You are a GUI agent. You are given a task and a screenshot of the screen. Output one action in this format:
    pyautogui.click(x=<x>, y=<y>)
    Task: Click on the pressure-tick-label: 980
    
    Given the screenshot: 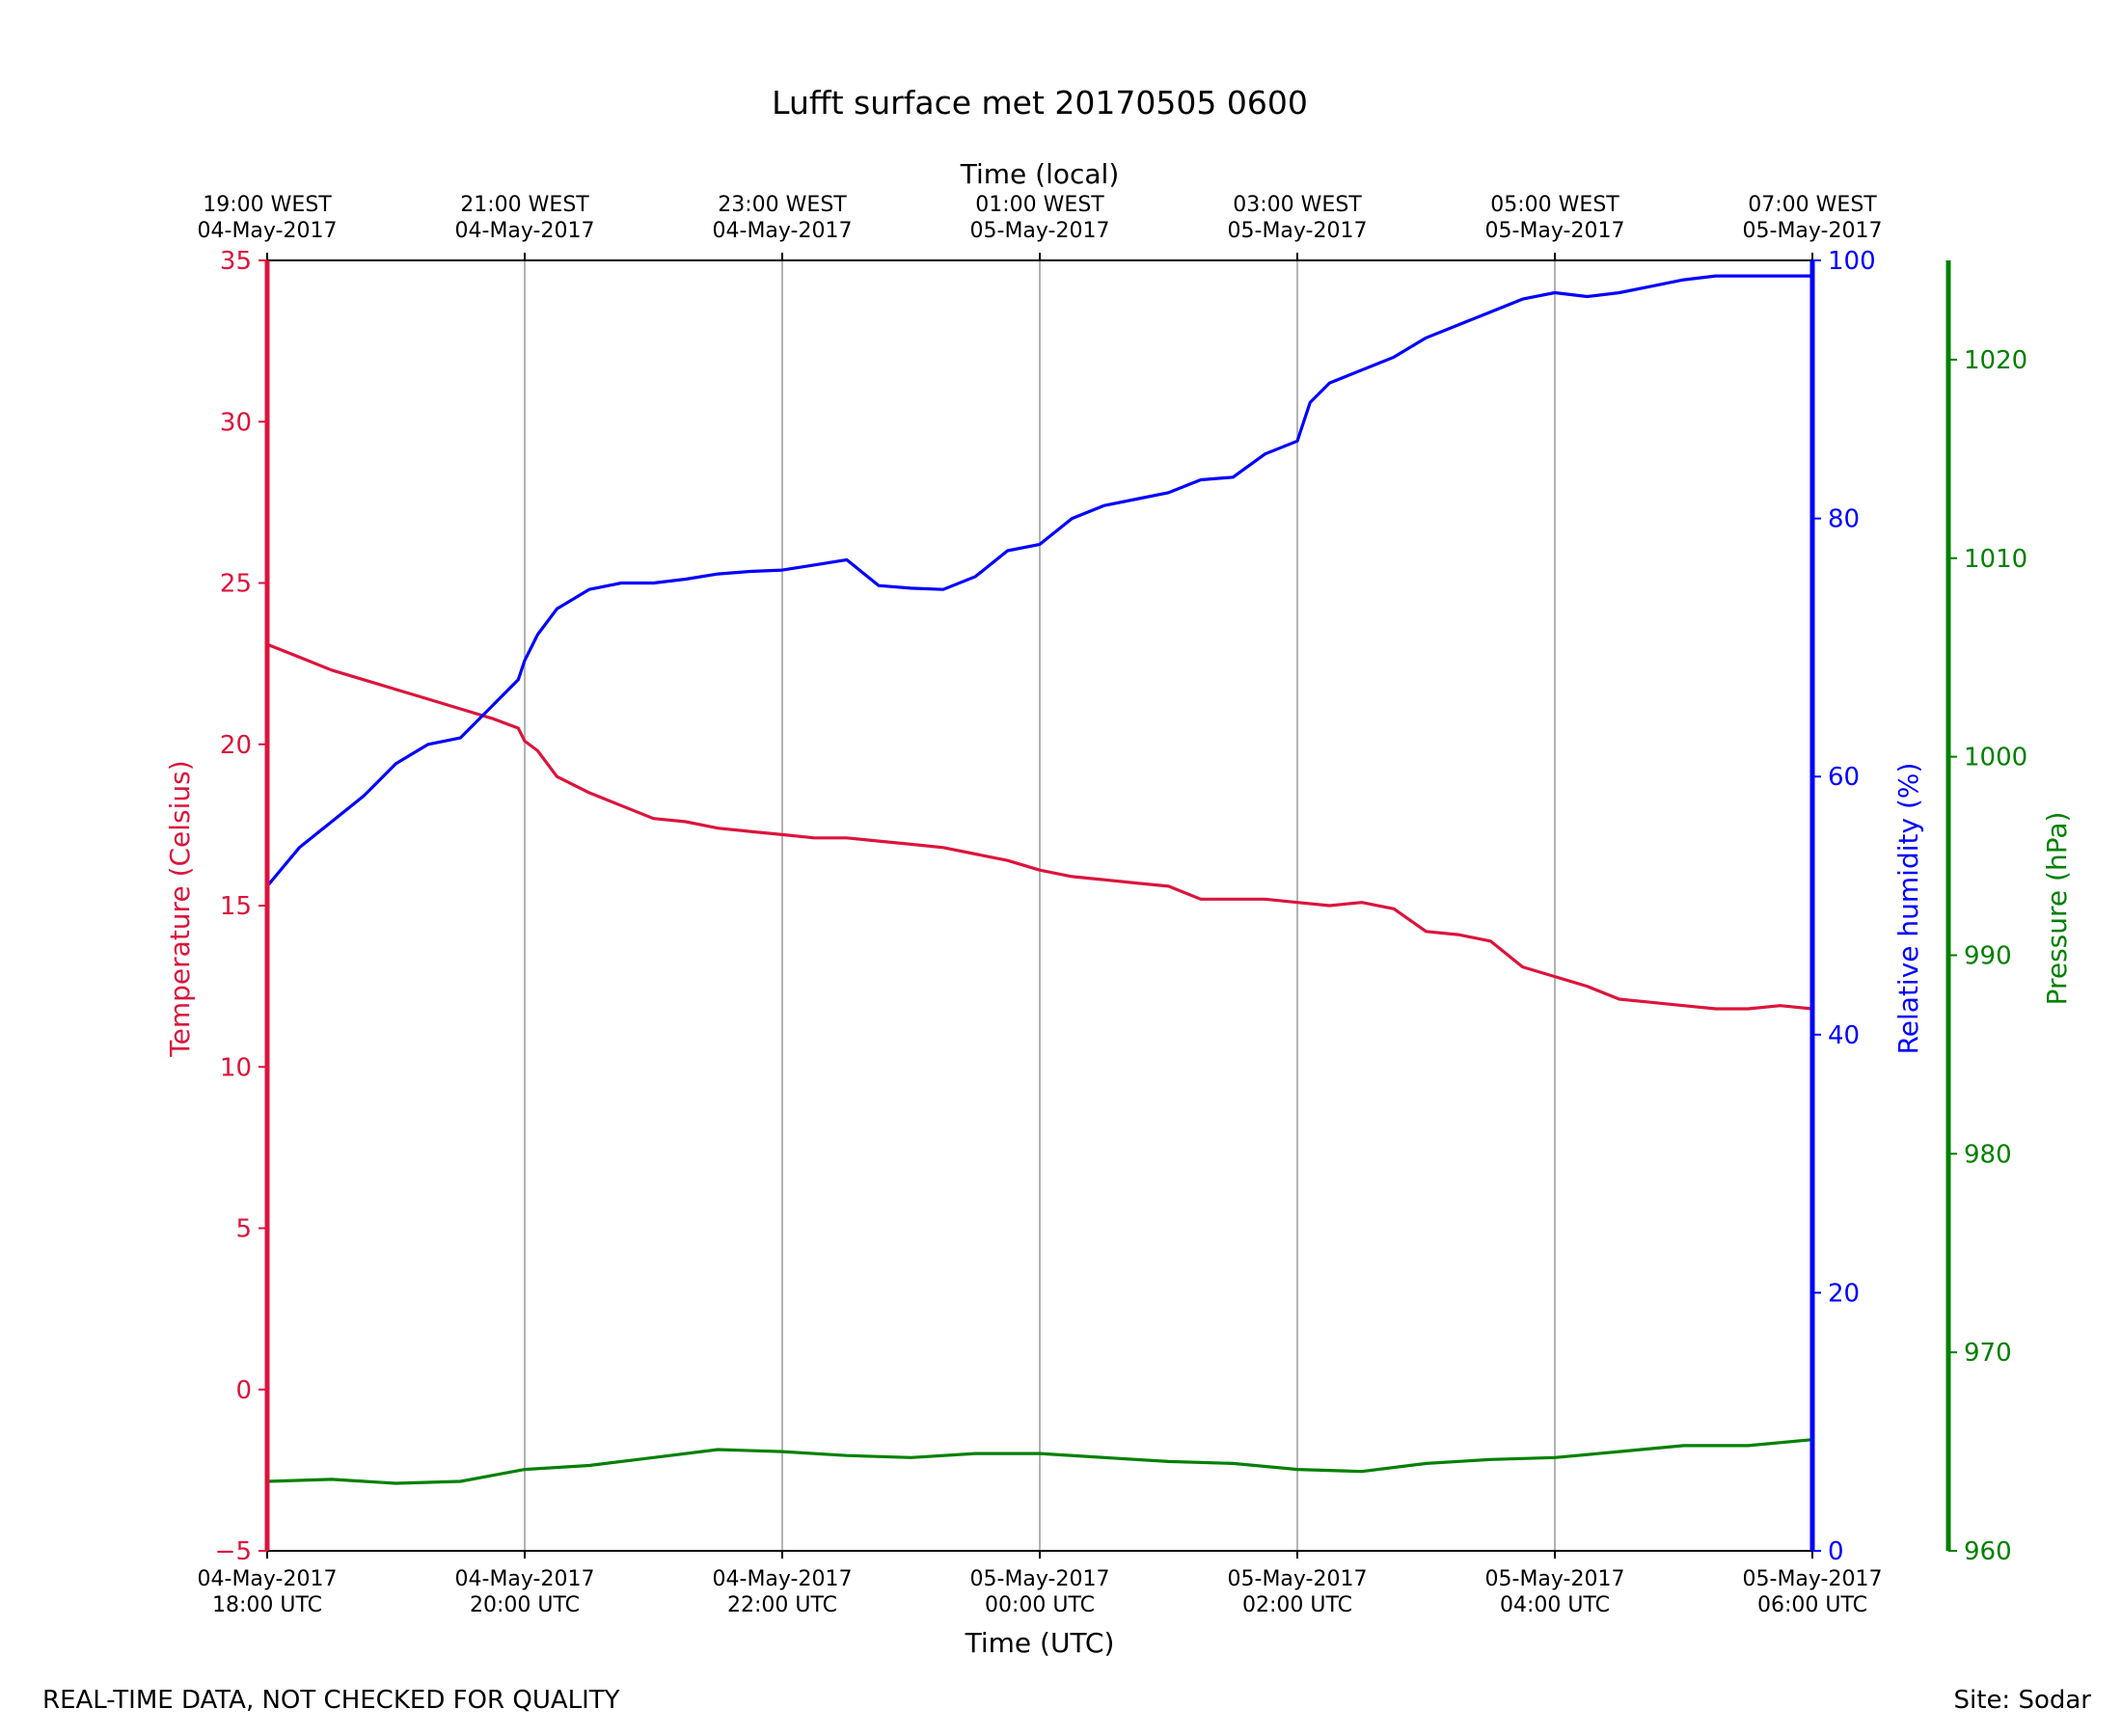 What is the action you would take?
    pyautogui.click(x=1988, y=1154)
    